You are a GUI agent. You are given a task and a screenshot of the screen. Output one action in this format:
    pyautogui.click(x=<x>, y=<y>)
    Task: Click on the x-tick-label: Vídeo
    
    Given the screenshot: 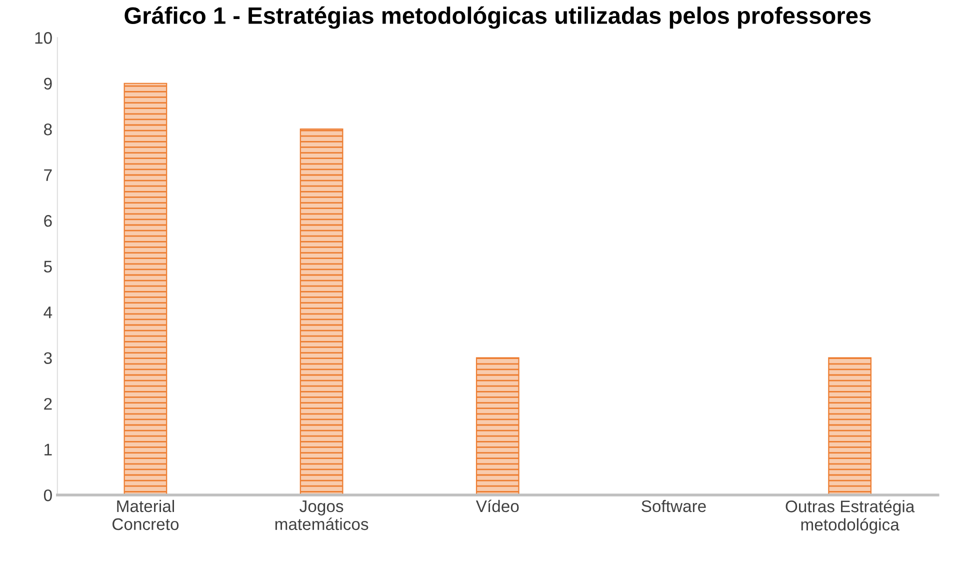 What is the action you would take?
    pyautogui.click(x=497, y=506)
    